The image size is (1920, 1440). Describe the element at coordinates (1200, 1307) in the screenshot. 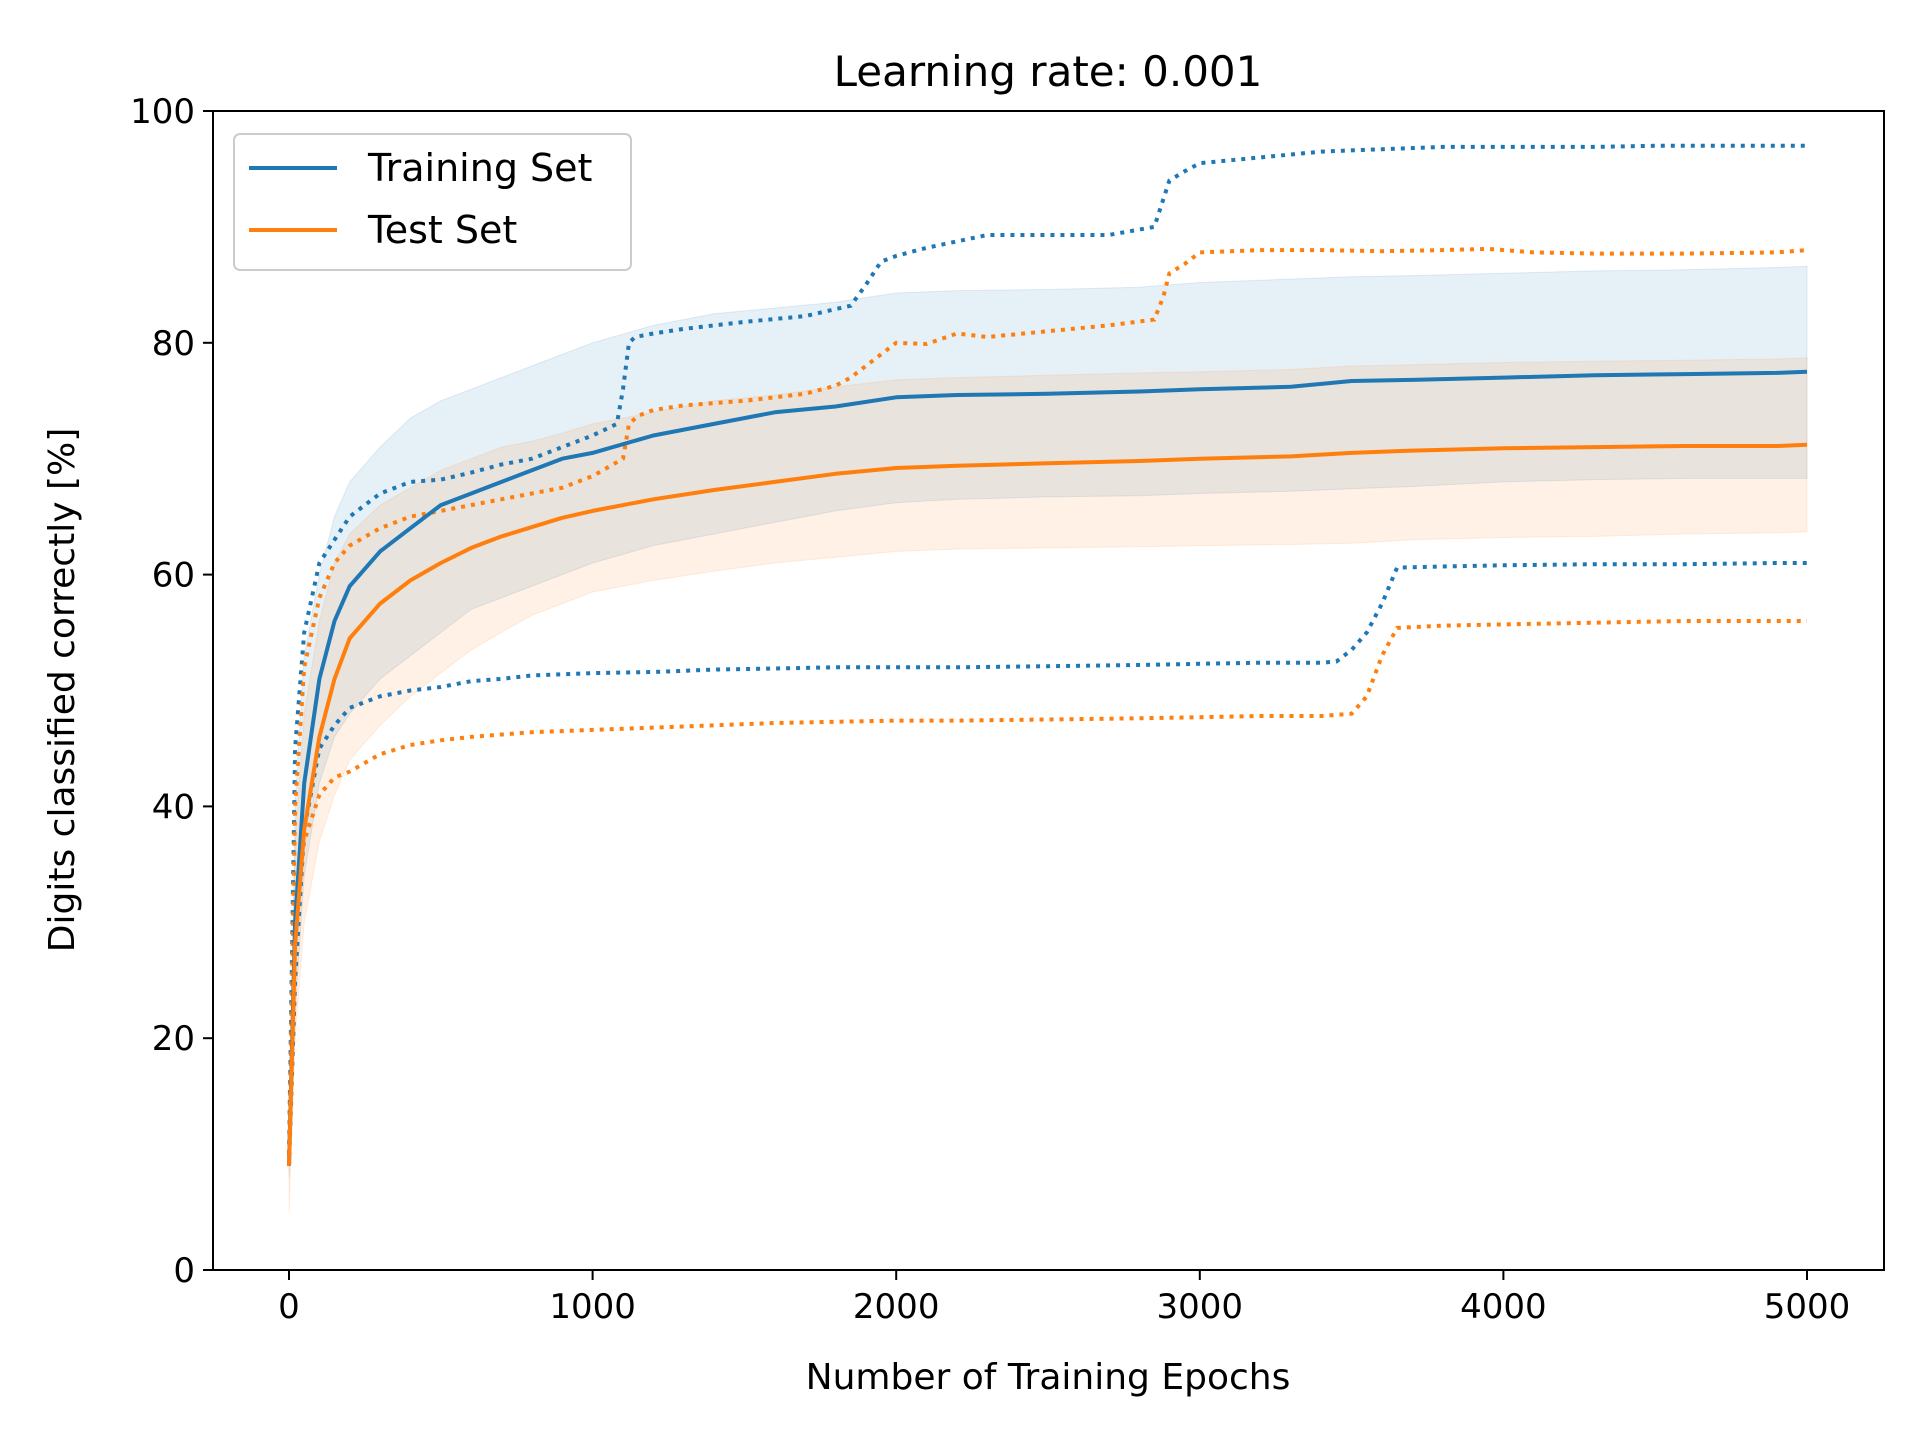

I see `x-tick-label: 3000` at that location.